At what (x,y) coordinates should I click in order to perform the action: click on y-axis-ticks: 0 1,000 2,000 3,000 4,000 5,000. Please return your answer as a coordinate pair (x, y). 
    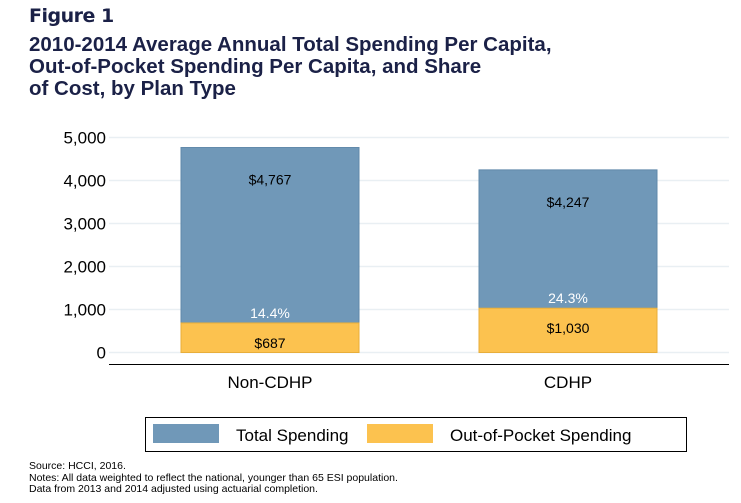
    Looking at the image, I should click on (84, 246).